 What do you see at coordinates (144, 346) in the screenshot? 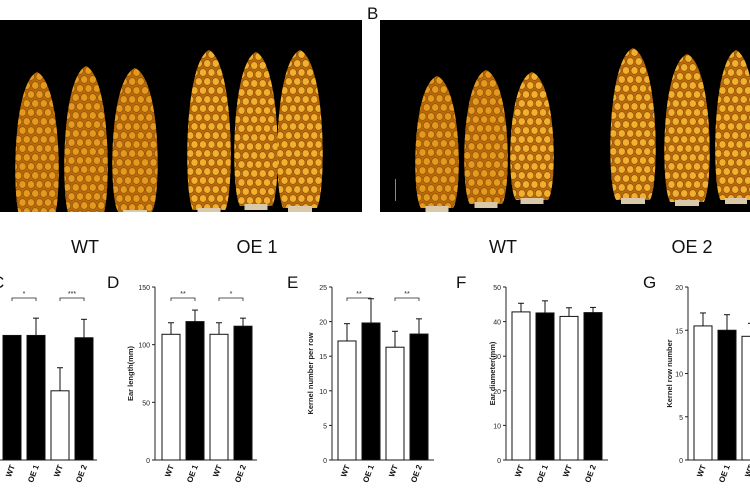
I see `y-tick-label: 100` at bounding box center [144, 346].